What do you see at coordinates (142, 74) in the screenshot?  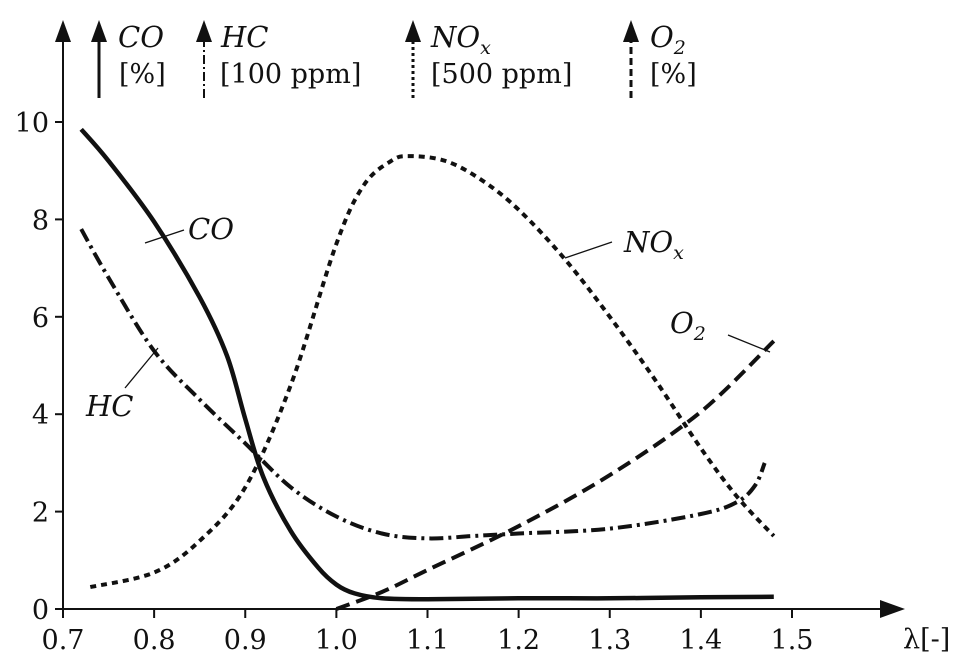 I see `legend-co-unit: [%]` at bounding box center [142, 74].